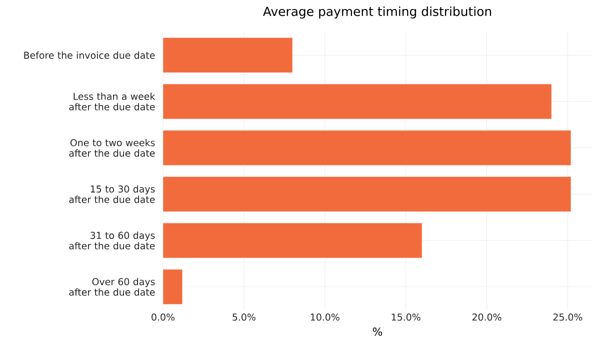 This screenshot has height=352, width=600. I want to click on x-tick-label: 5.0%, so click(244, 317).